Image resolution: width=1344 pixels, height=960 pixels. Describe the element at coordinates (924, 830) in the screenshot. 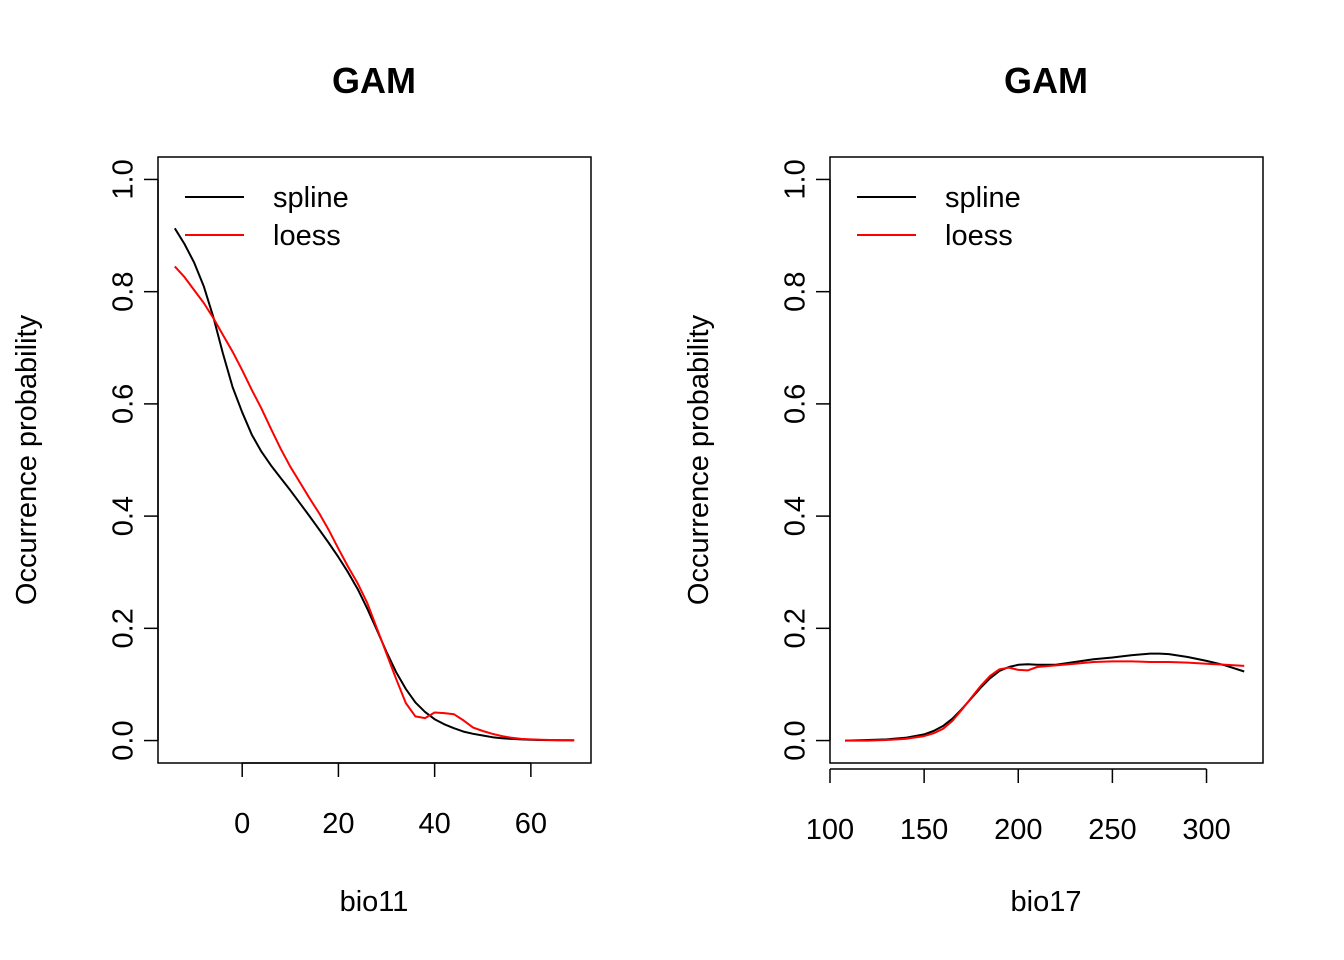

I see `x-tick-label: 150` at that location.